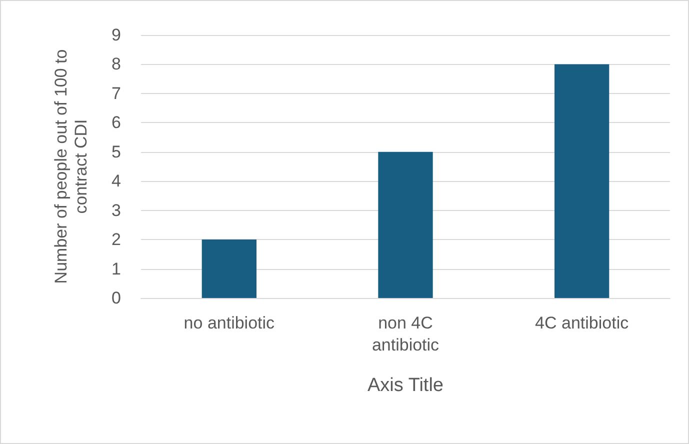 The image size is (689, 444). What do you see at coordinates (116, 298) in the screenshot?
I see `y-tick-label: 0` at bounding box center [116, 298].